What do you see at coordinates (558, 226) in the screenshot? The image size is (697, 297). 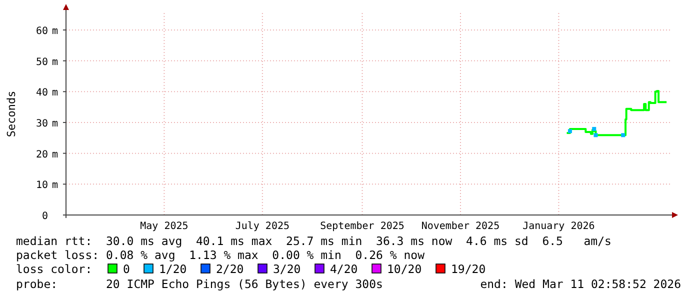 I see `x-tick-label: January 2026` at bounding box center [558, 226].